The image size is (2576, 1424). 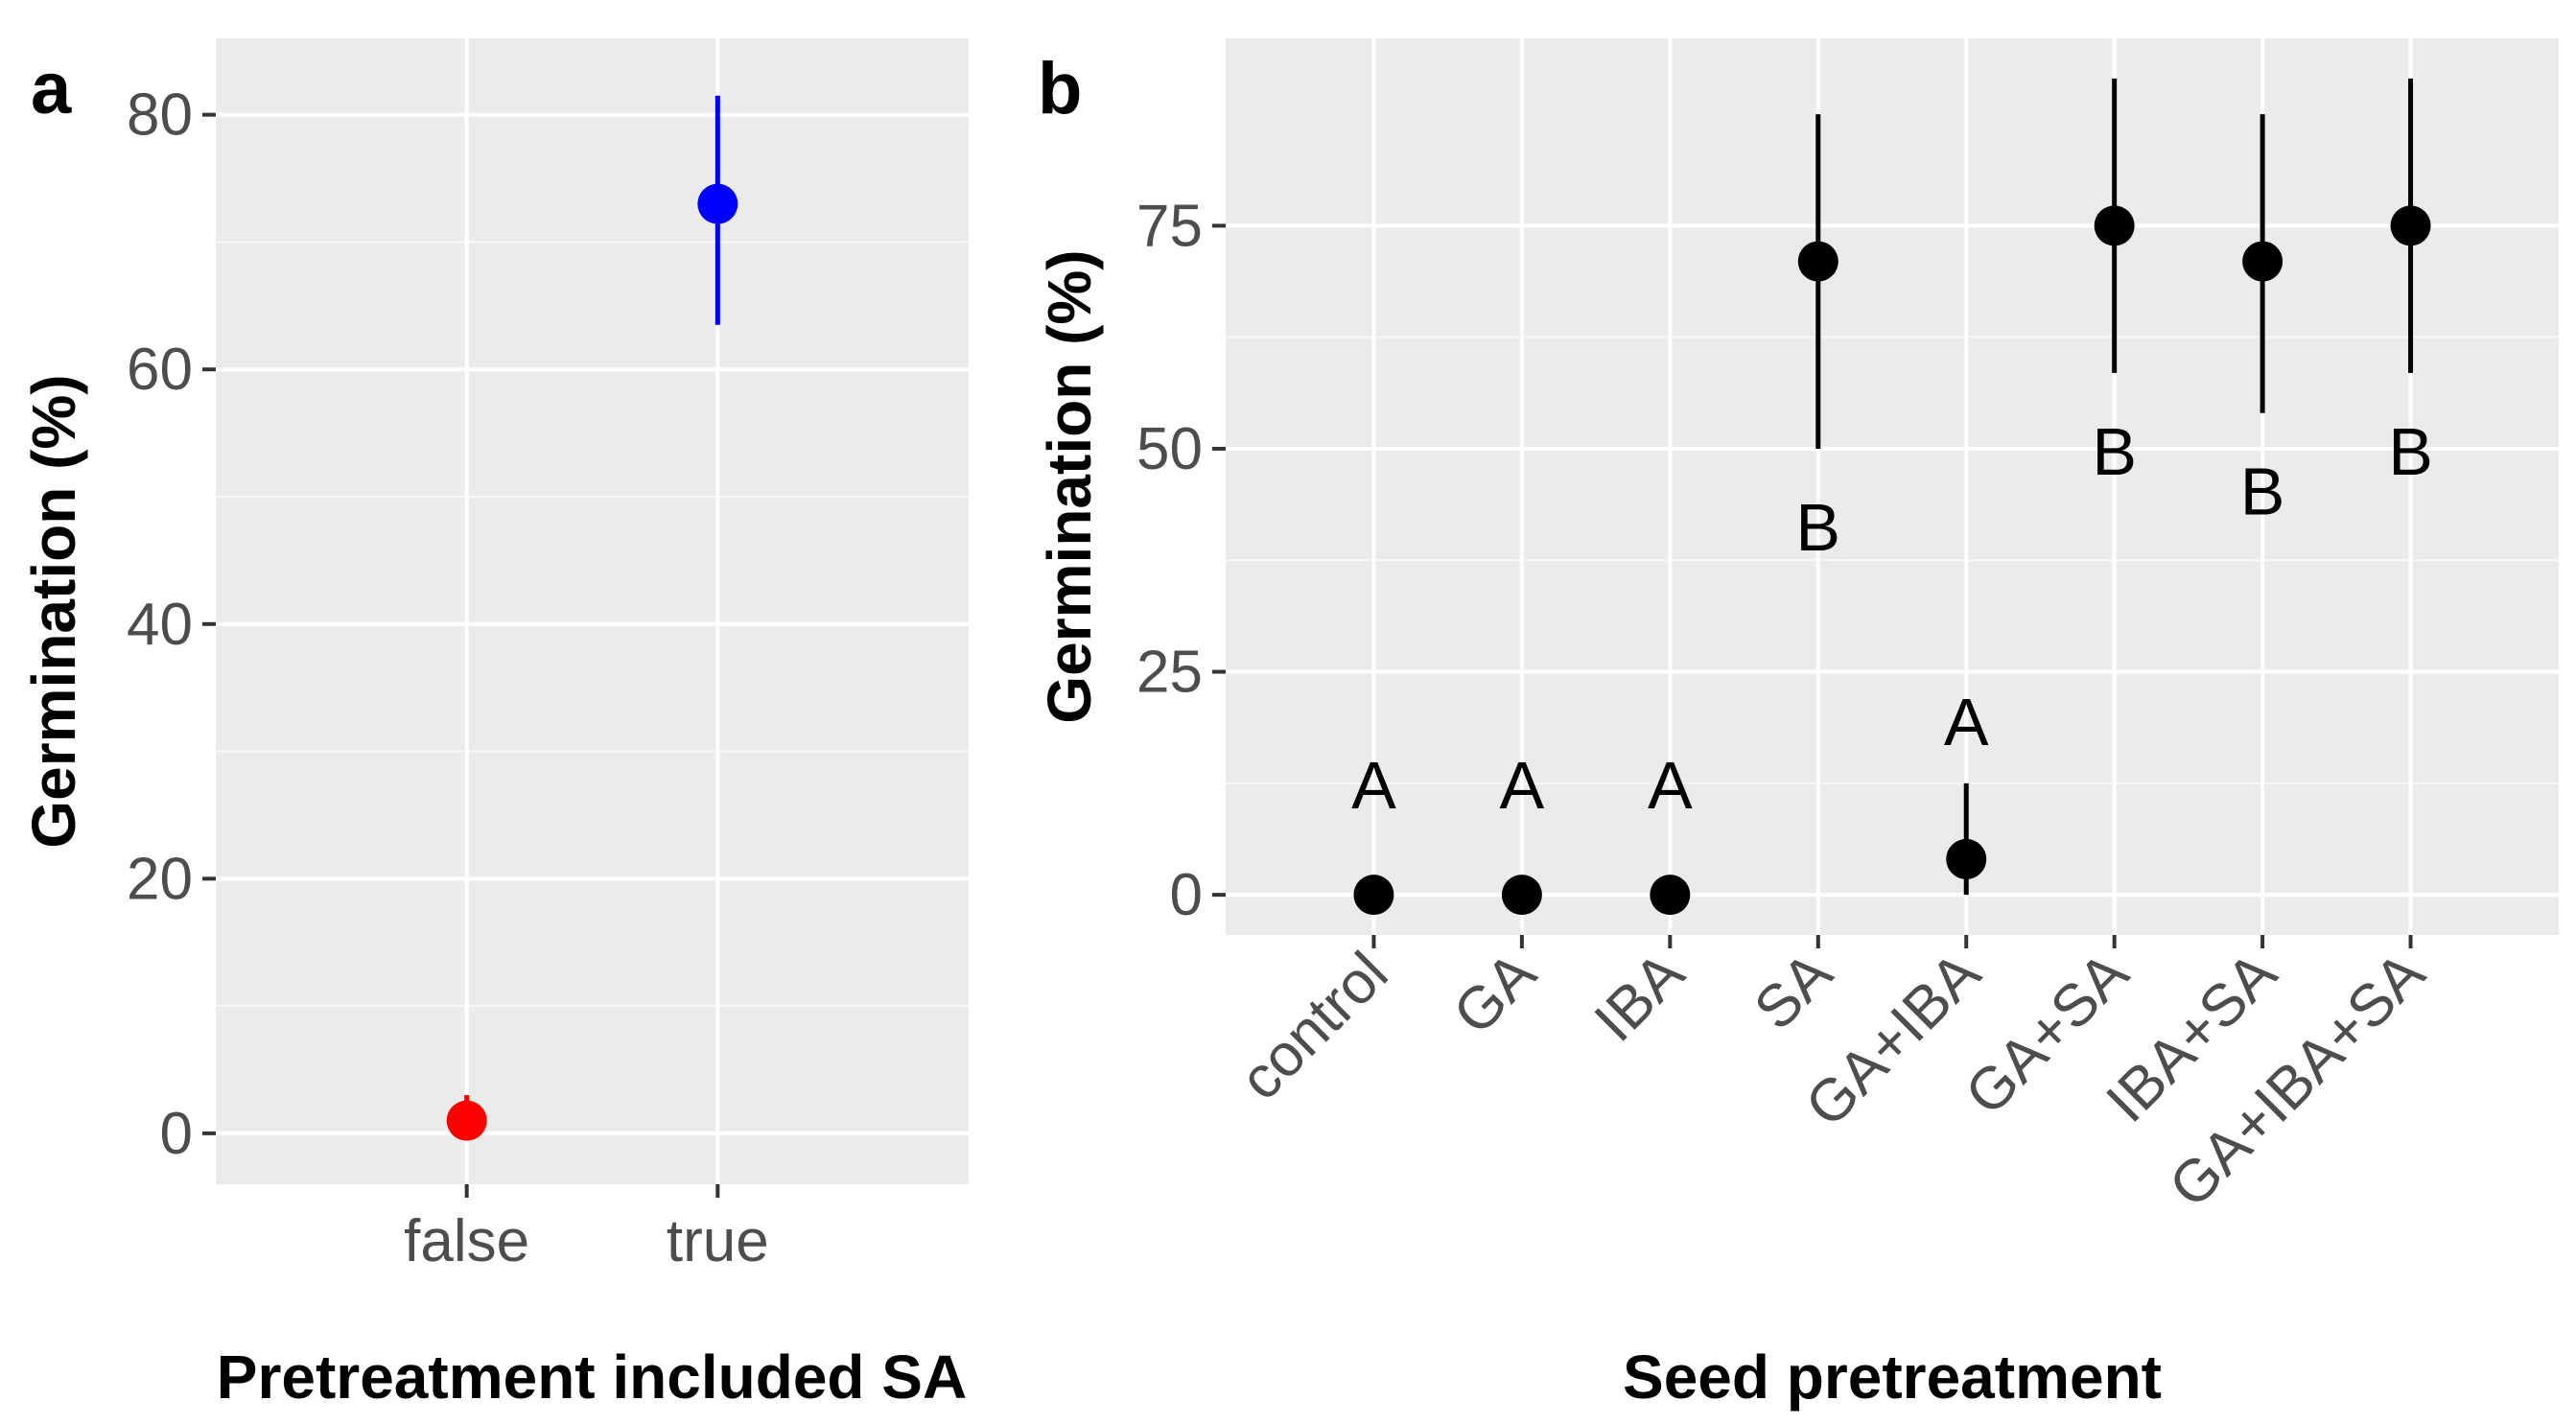 I want to click on b-y-tick-label: 0, so click(x=1186, y=895).